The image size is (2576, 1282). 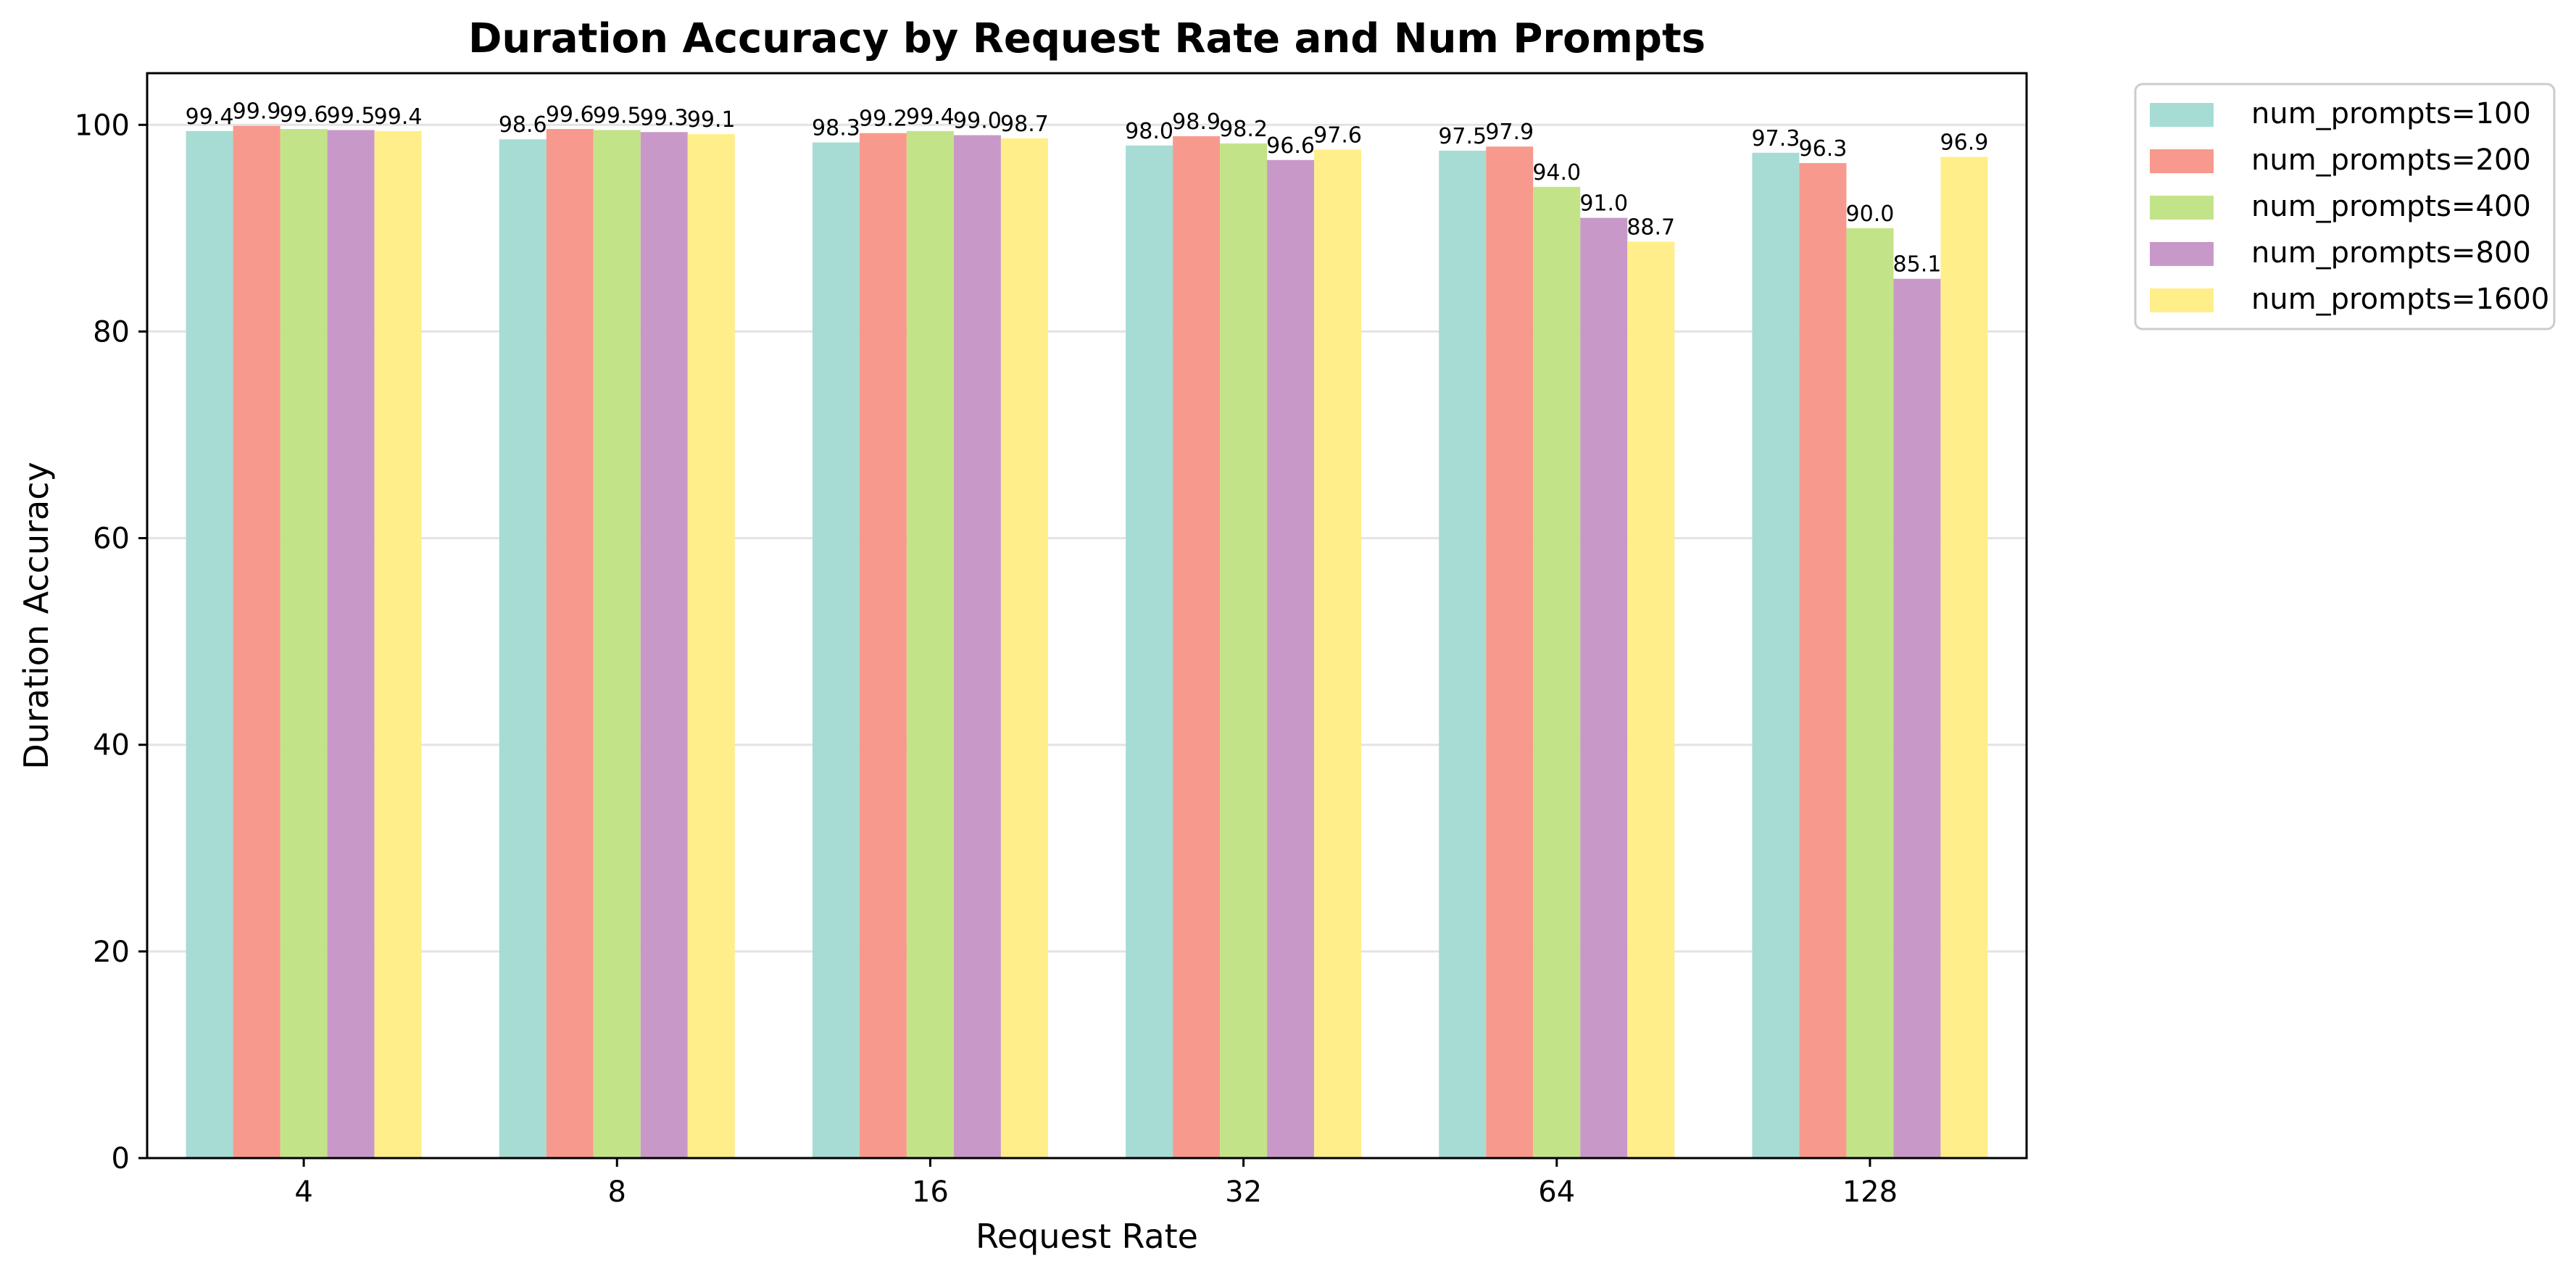 I want to click on x-tick-label: 32, so click(x=1243, y=1192).